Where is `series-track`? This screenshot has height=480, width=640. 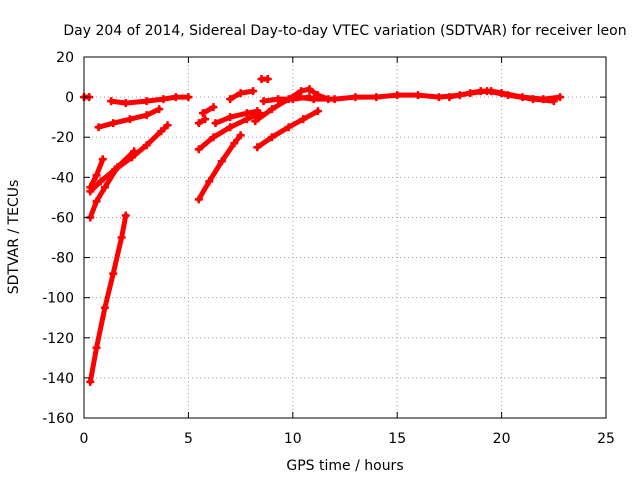 series-track is located at coordinates (236, 117).